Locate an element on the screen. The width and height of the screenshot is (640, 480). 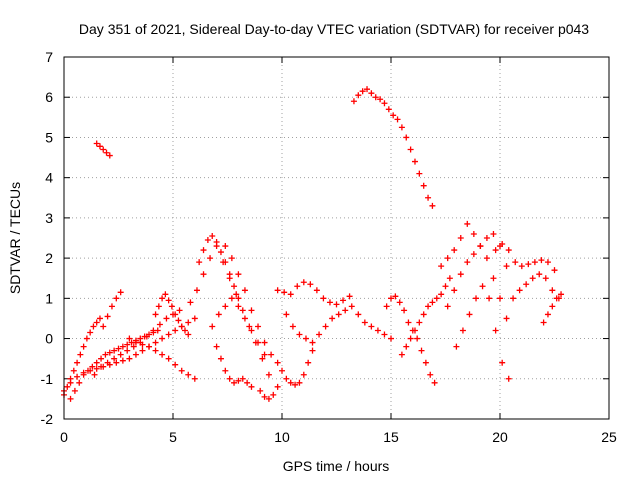
series-arc-p is located at coordinates (295, 367).